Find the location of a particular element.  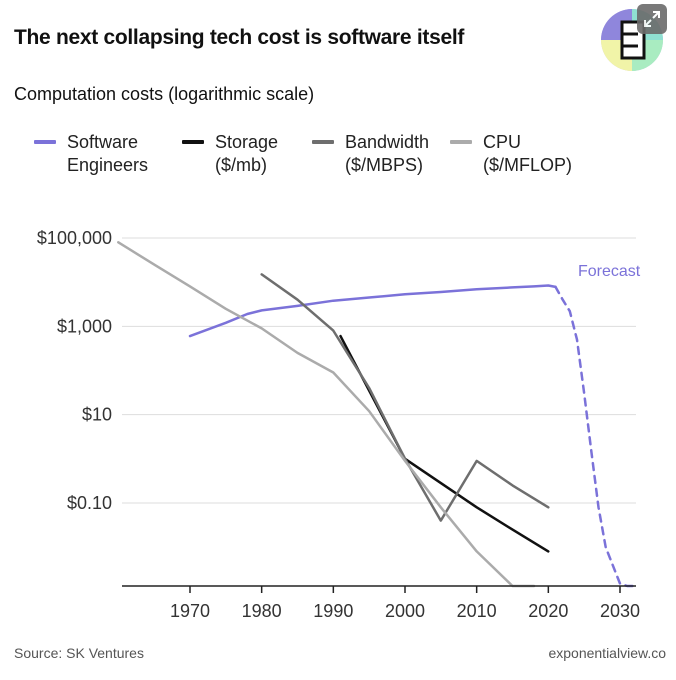

legend-item-storage: Storage ($/mb) is located at coordinates (230, 154).